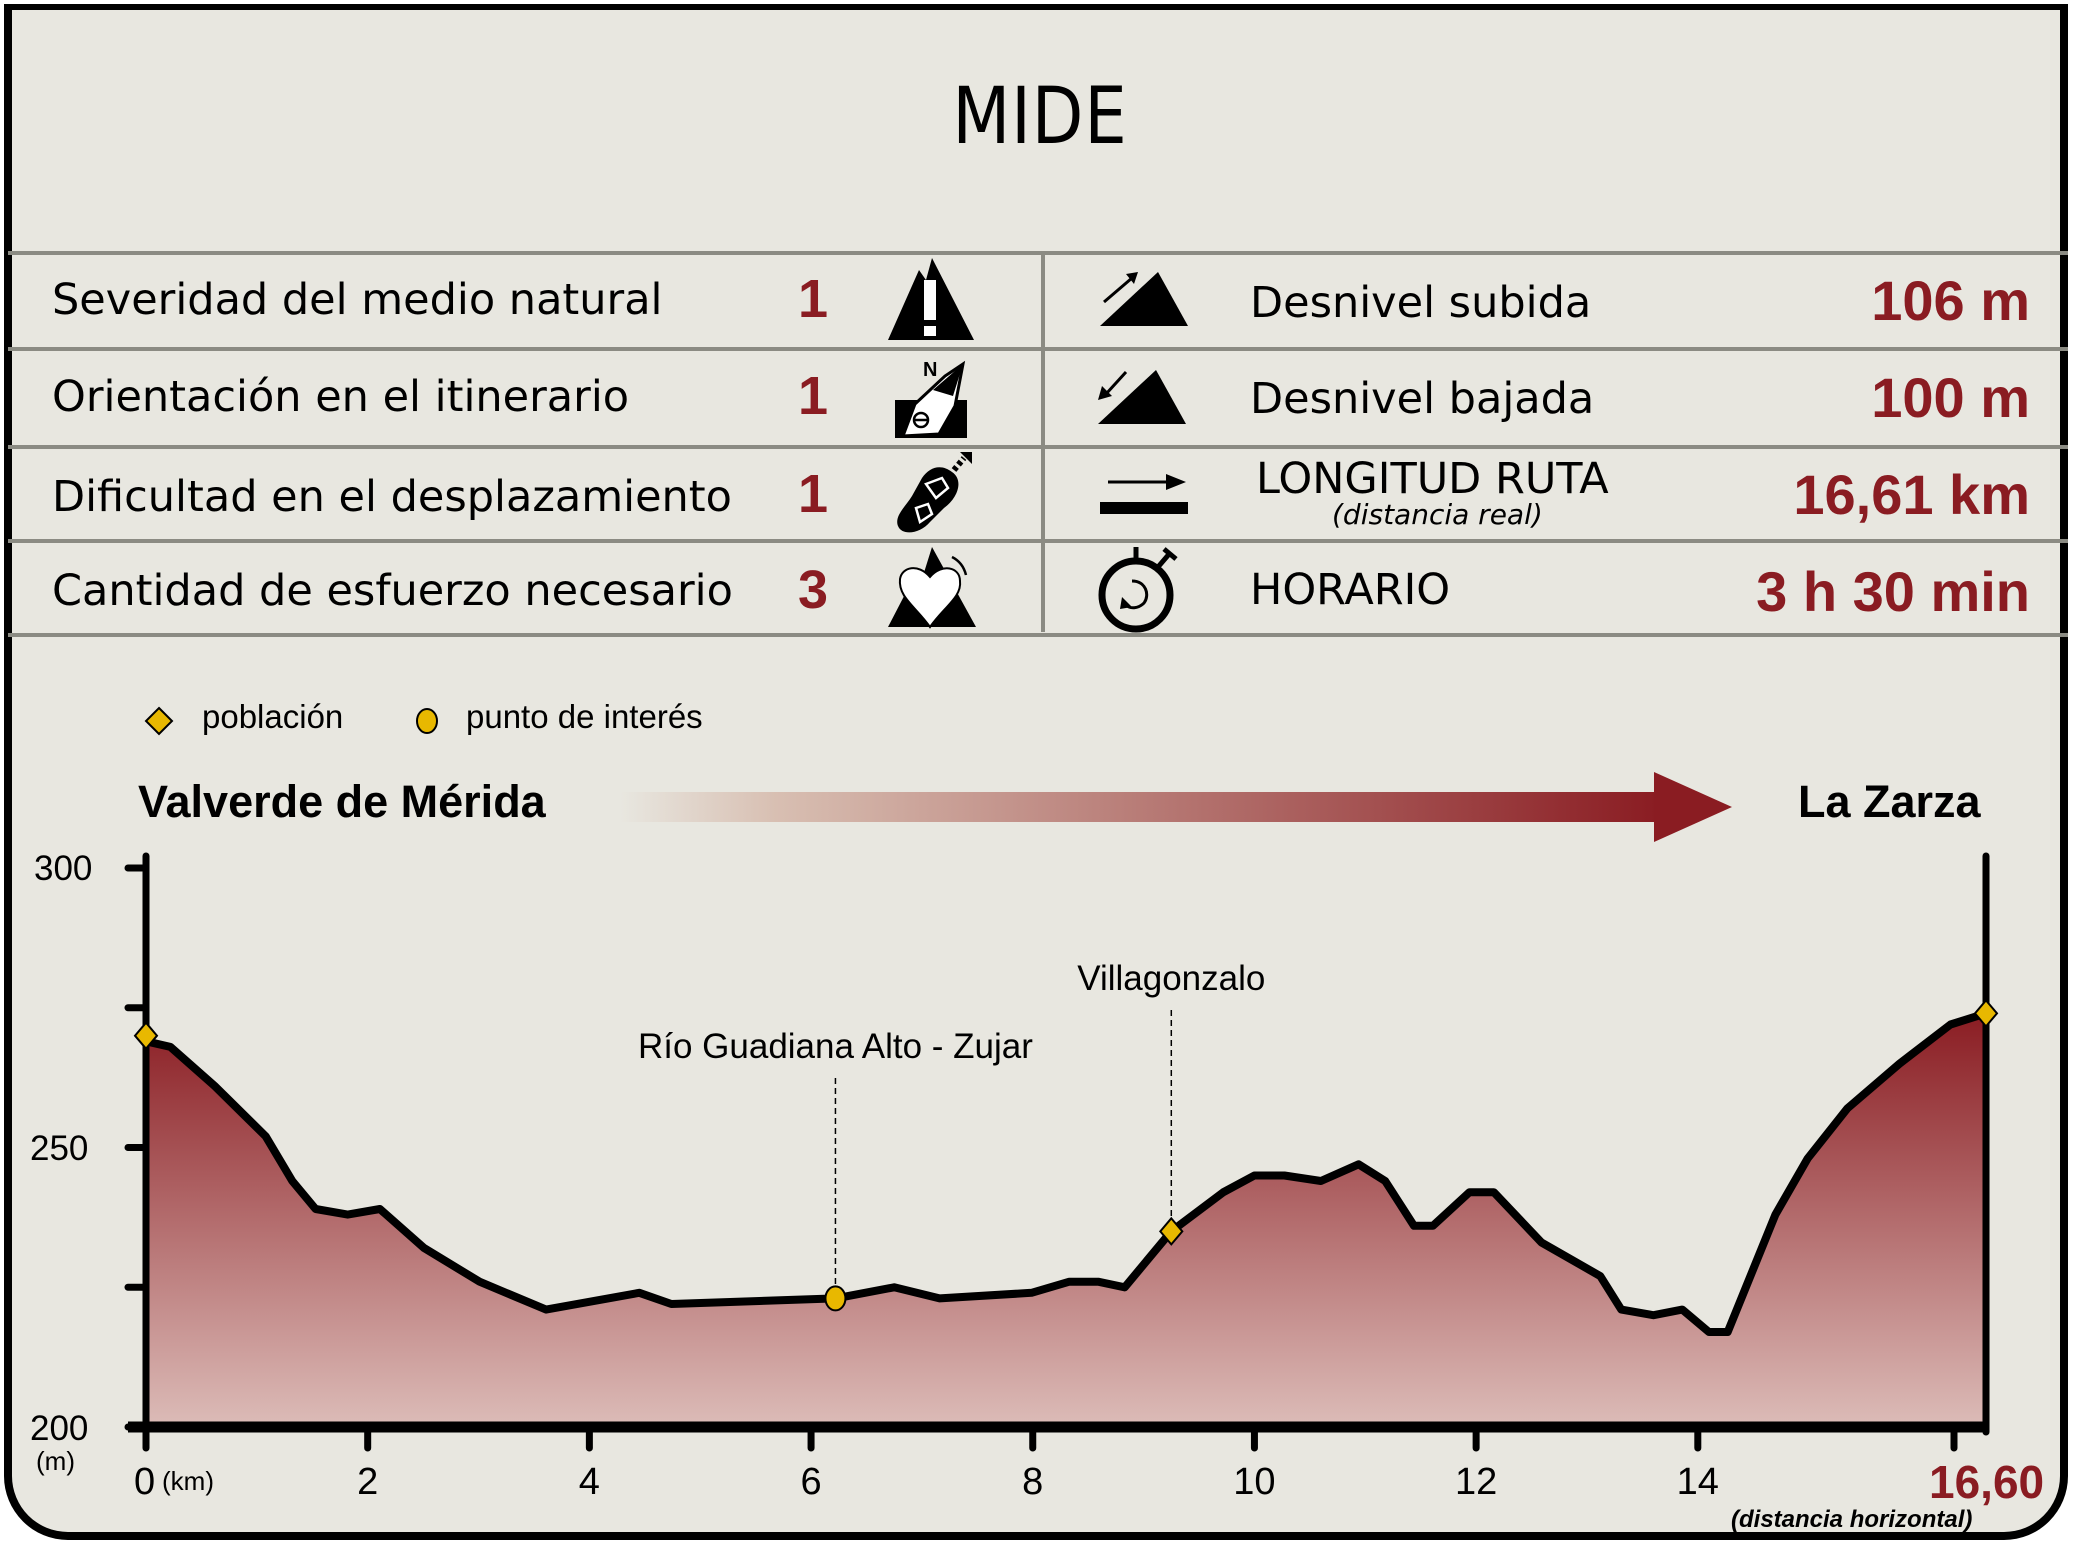  What do you see at coordinates (392, 497) in the screenshot?
I see `mide-label-dificultad: Dificultad en el desplazamiento` at bounding box center [392, 497].